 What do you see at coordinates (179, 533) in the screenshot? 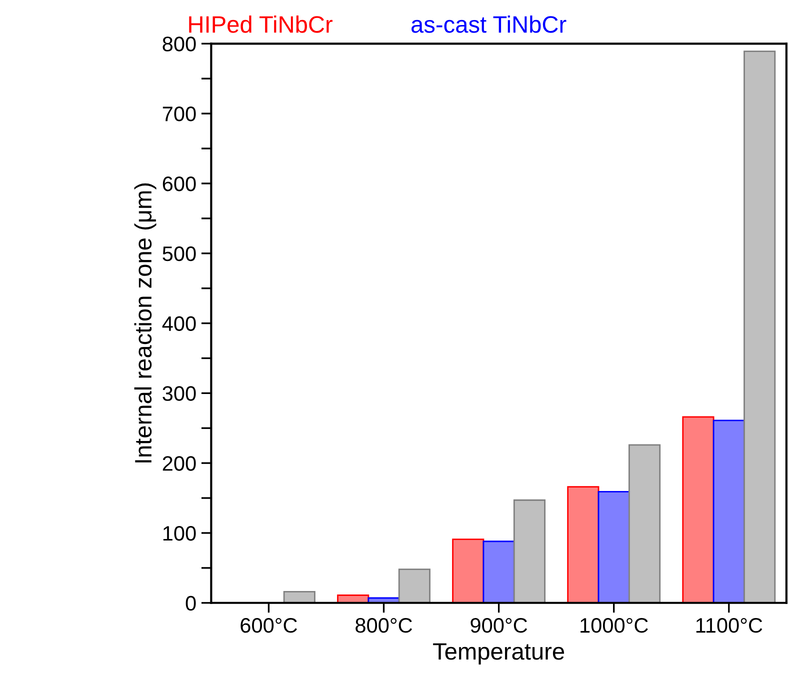
I see `y-tick-label: 100` at bounding box center [179, 533].